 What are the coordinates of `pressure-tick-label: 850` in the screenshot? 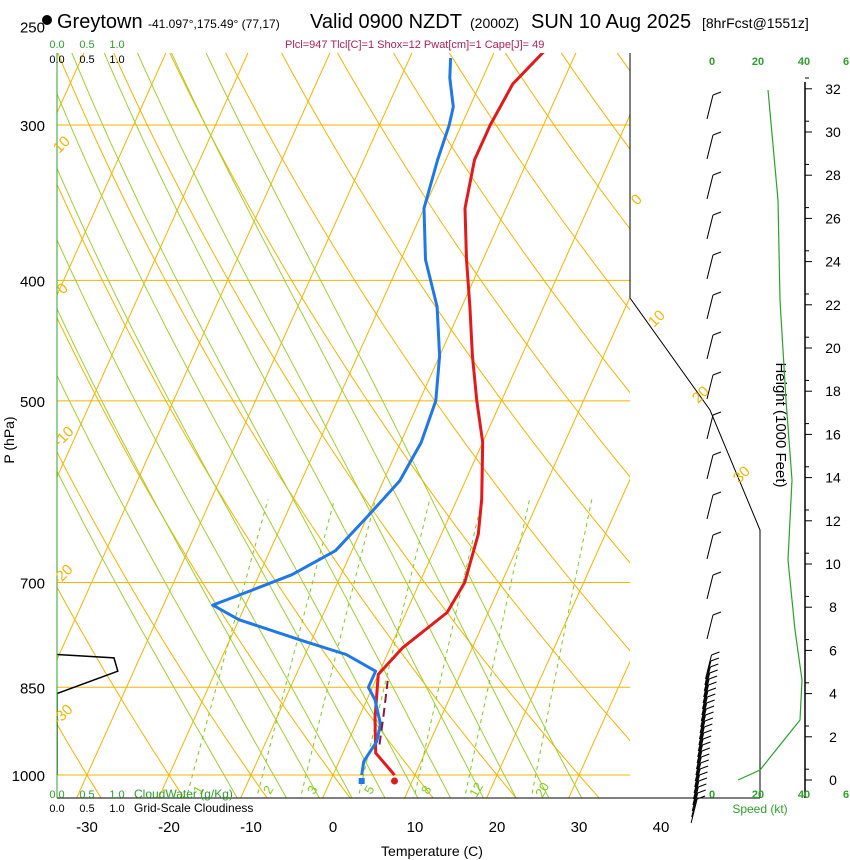 It's located at (32, 688).